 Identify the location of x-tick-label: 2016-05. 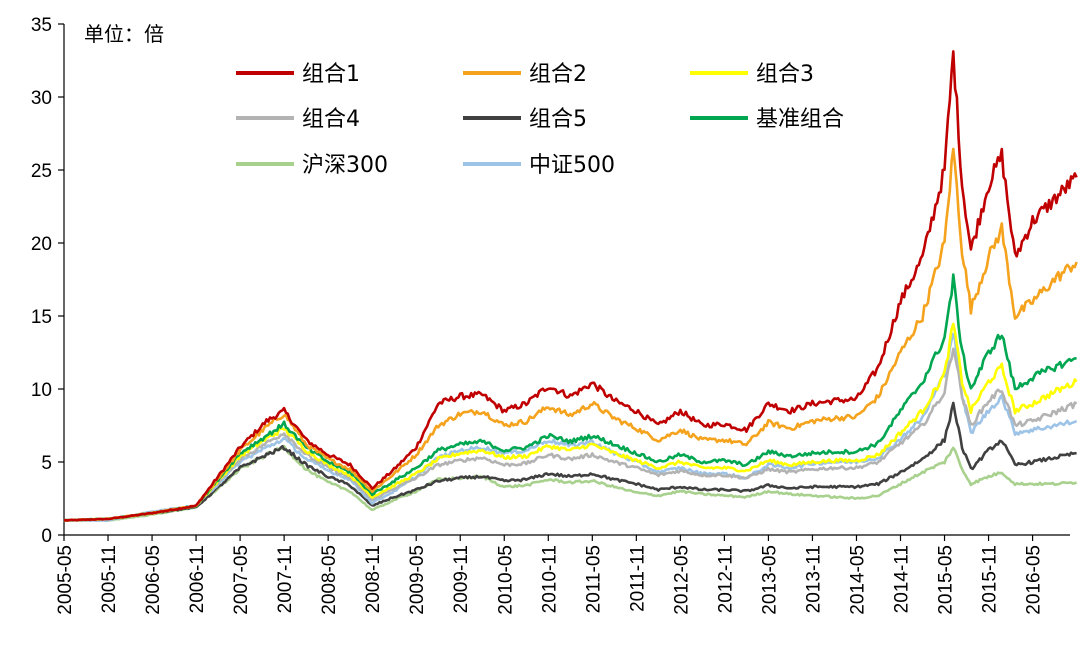
(1034, 580).